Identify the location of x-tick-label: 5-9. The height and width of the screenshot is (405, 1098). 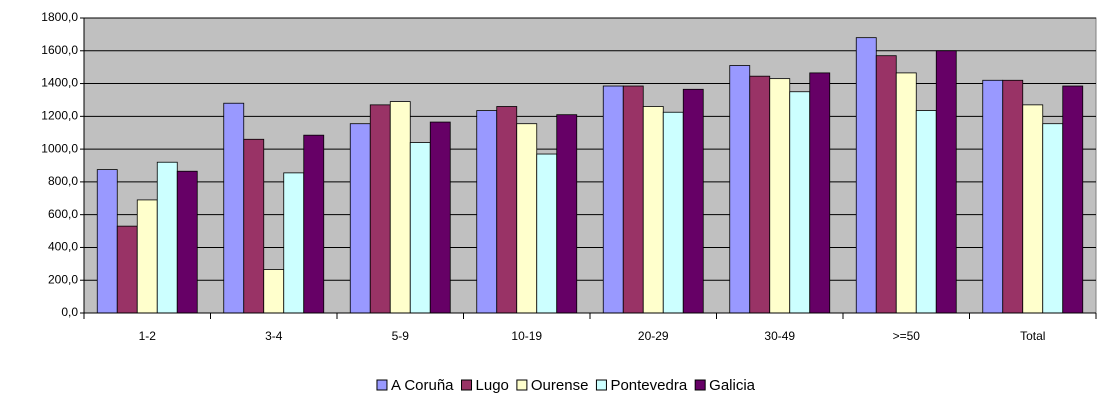
(401, 336).